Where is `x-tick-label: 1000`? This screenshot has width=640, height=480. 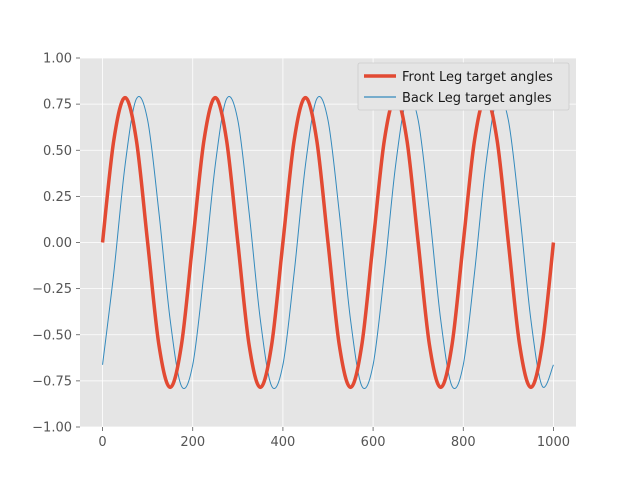 x-tick-label: 1000 is located at coordinates (553, 442).